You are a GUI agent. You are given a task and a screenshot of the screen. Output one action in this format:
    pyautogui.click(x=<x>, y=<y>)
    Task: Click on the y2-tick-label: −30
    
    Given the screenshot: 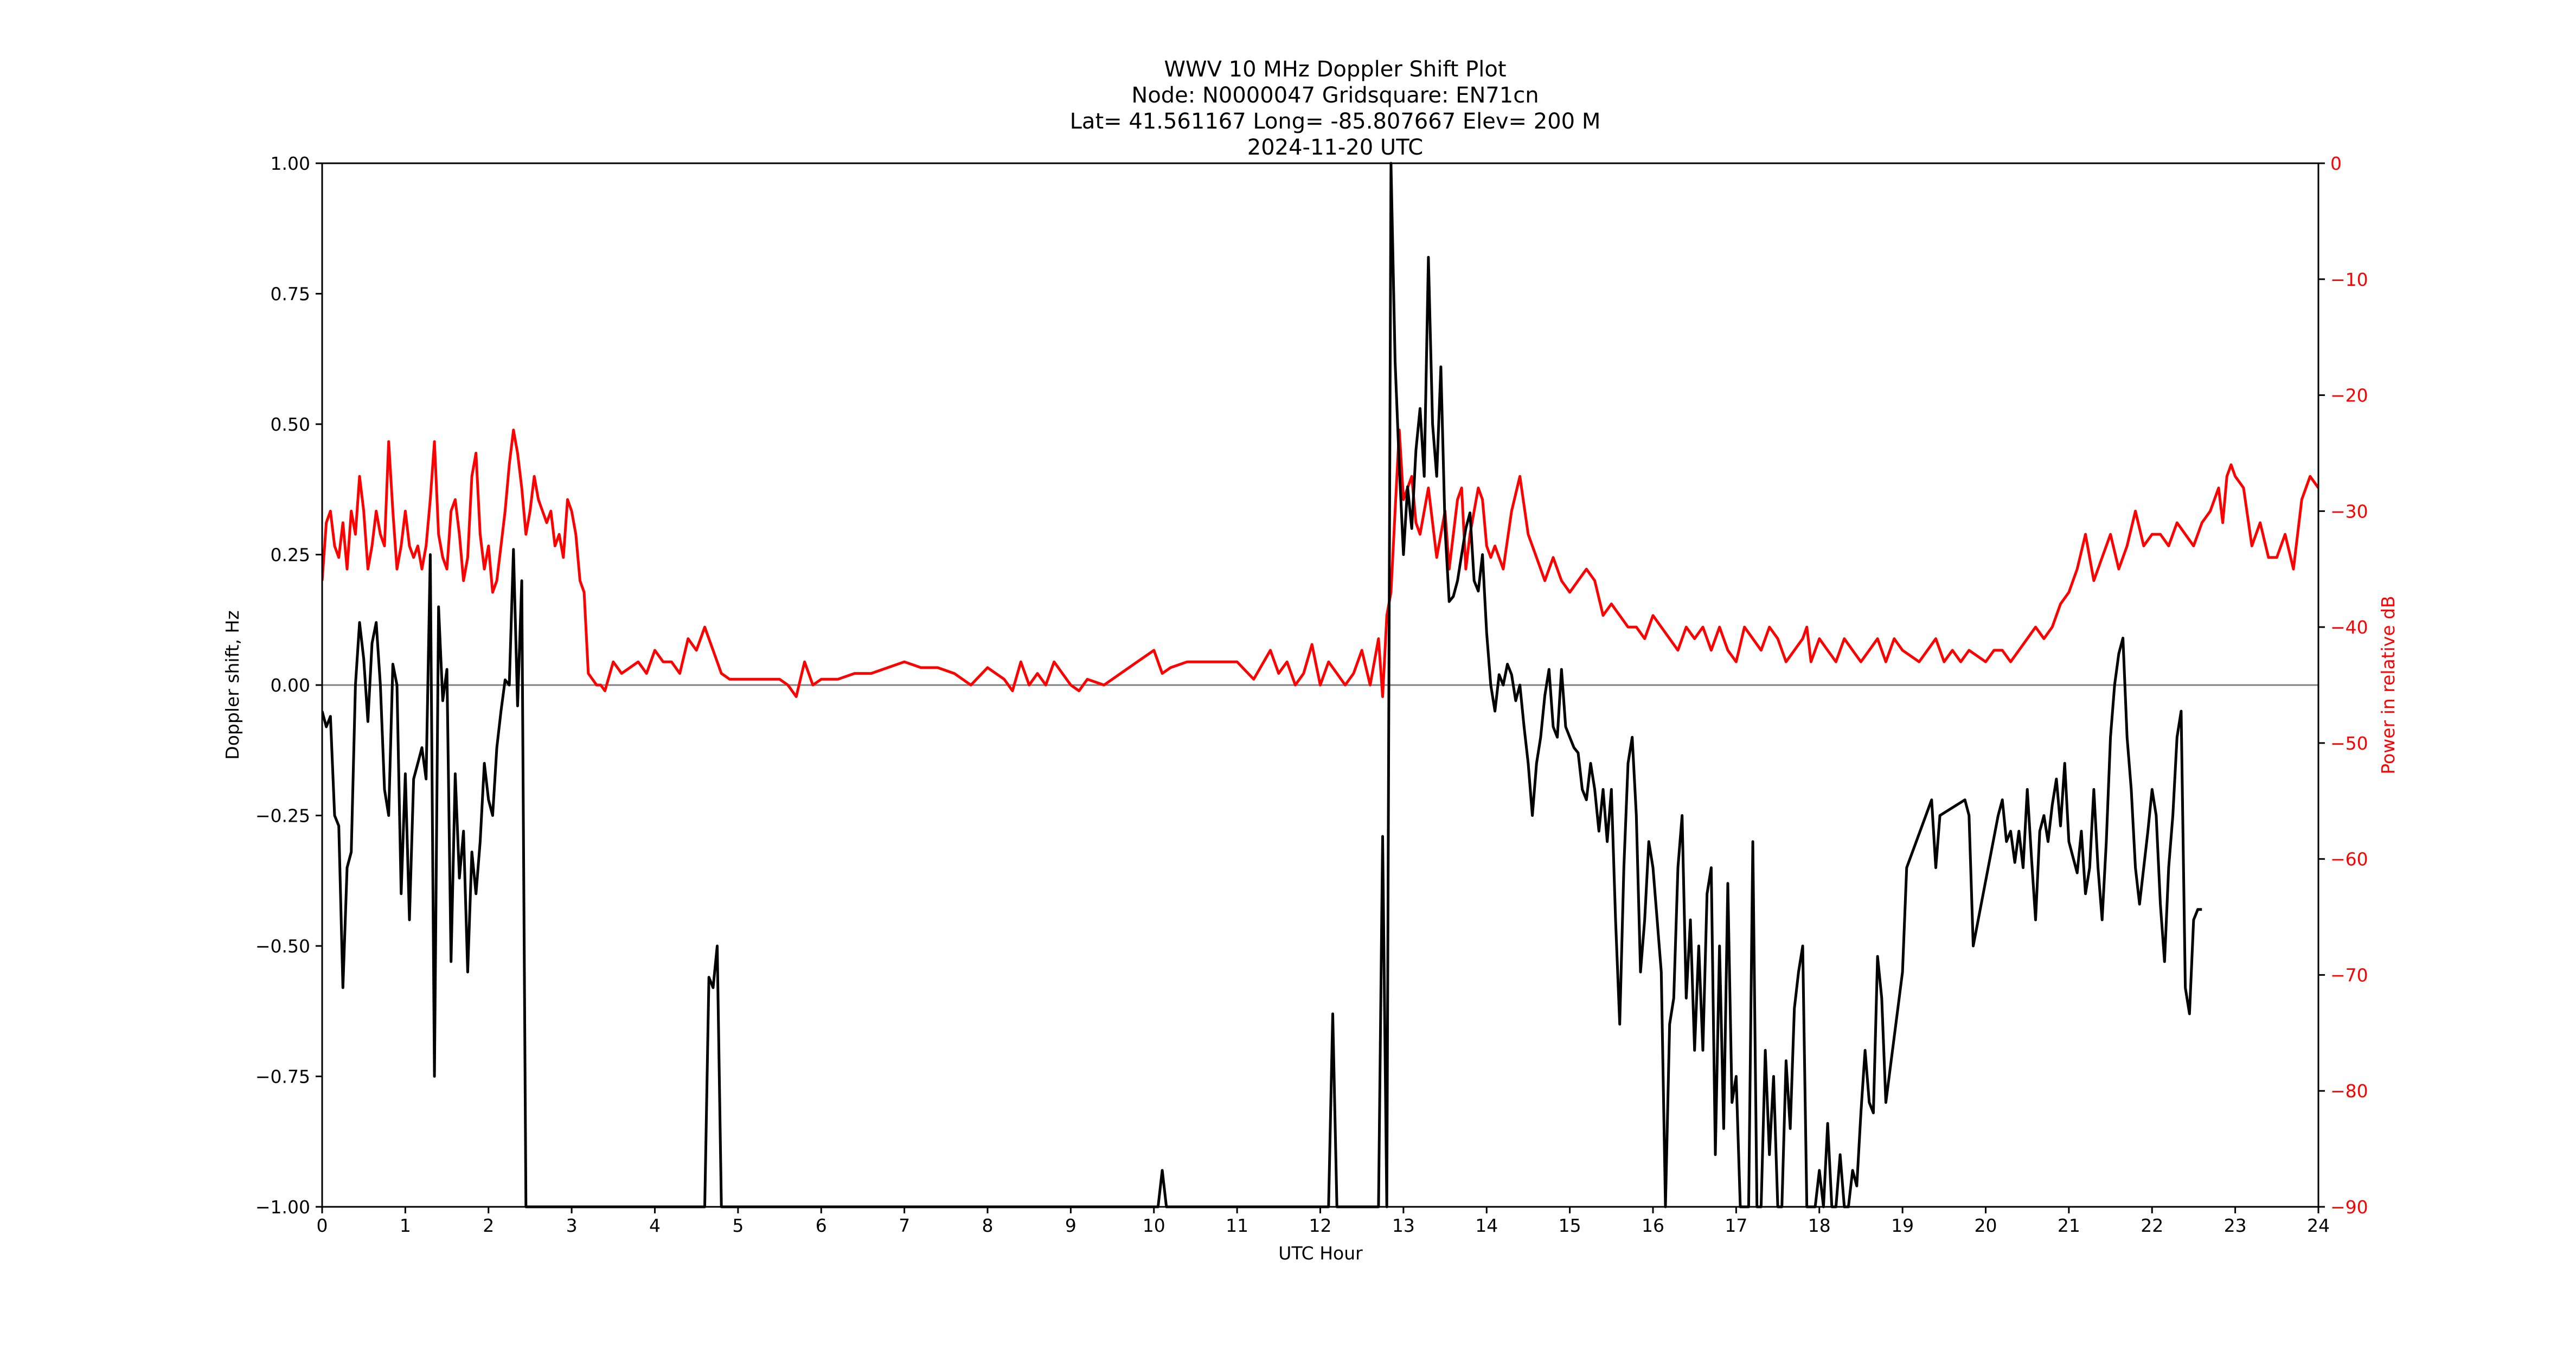 What is the action you would take?
    pyautogui.click(x=2349, y=511)
    